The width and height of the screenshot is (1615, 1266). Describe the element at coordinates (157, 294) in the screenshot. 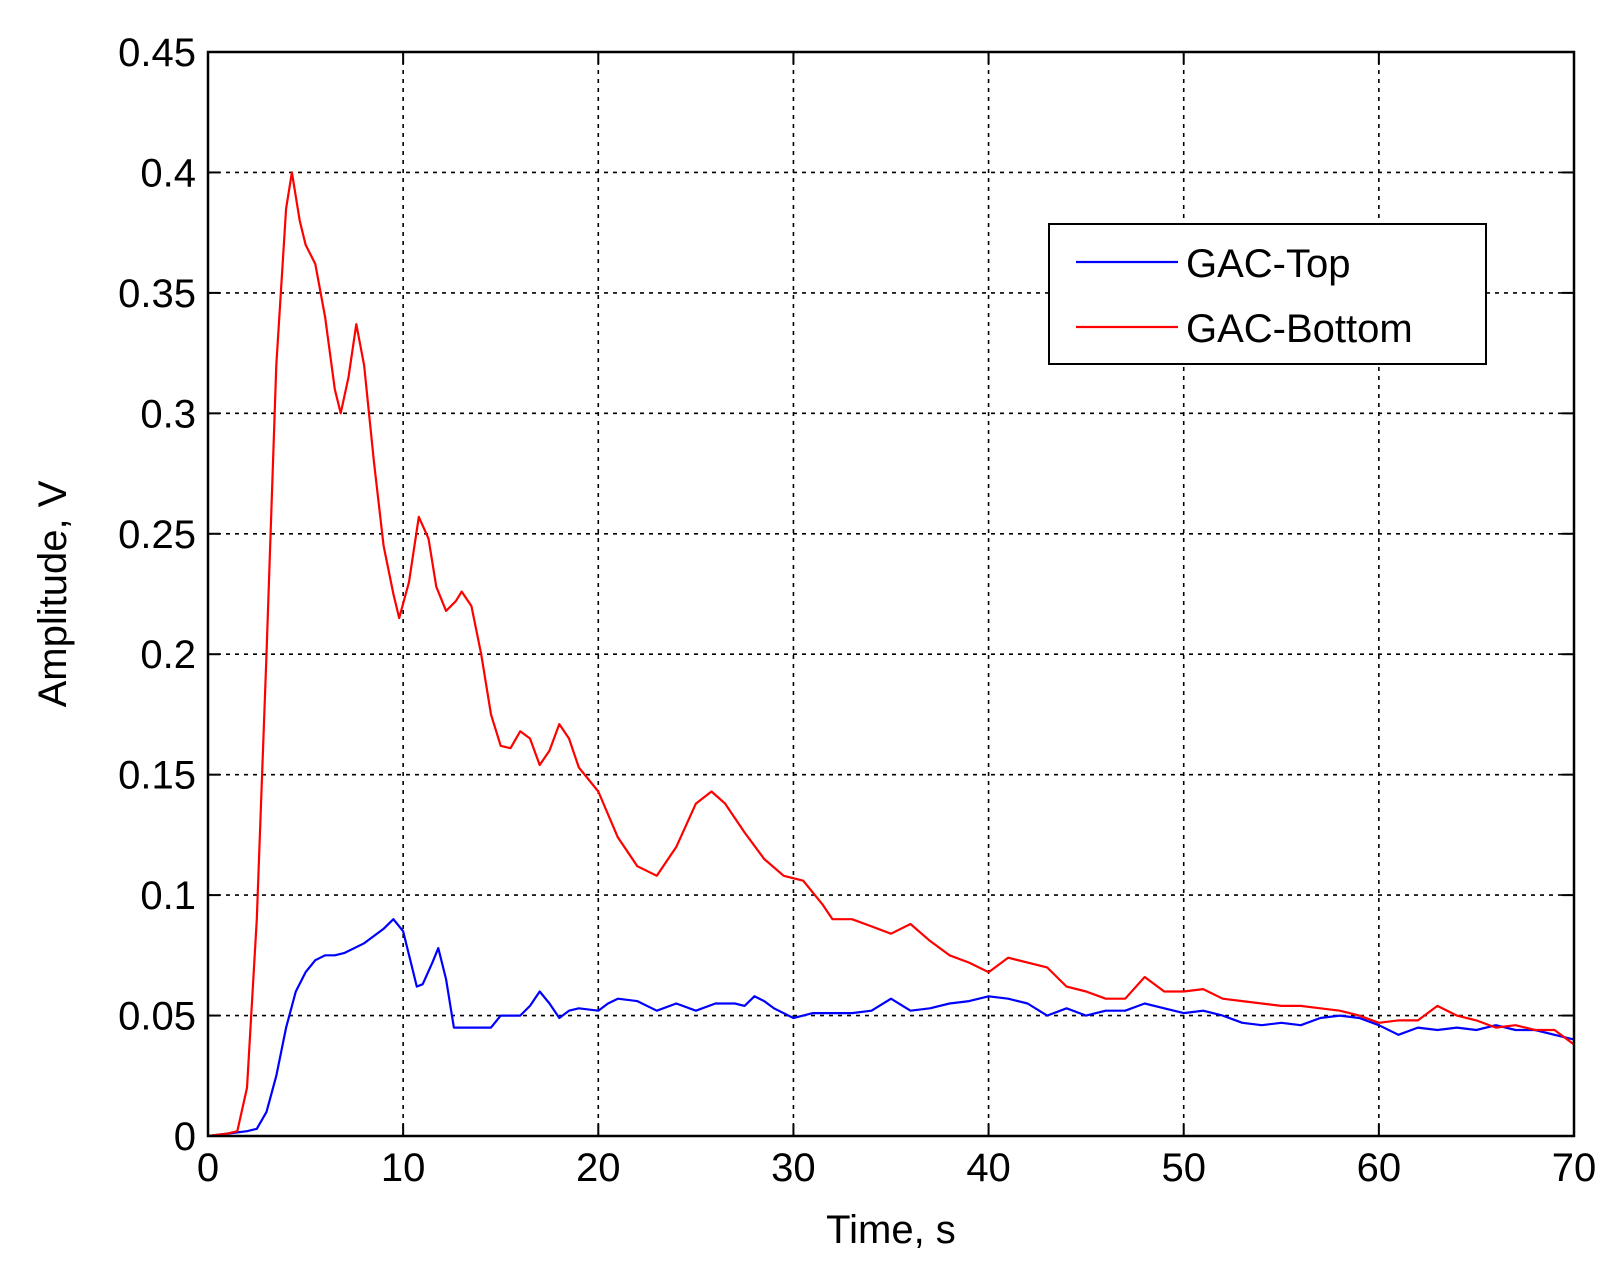

I see `y-tick-label: 0.35` at that location.